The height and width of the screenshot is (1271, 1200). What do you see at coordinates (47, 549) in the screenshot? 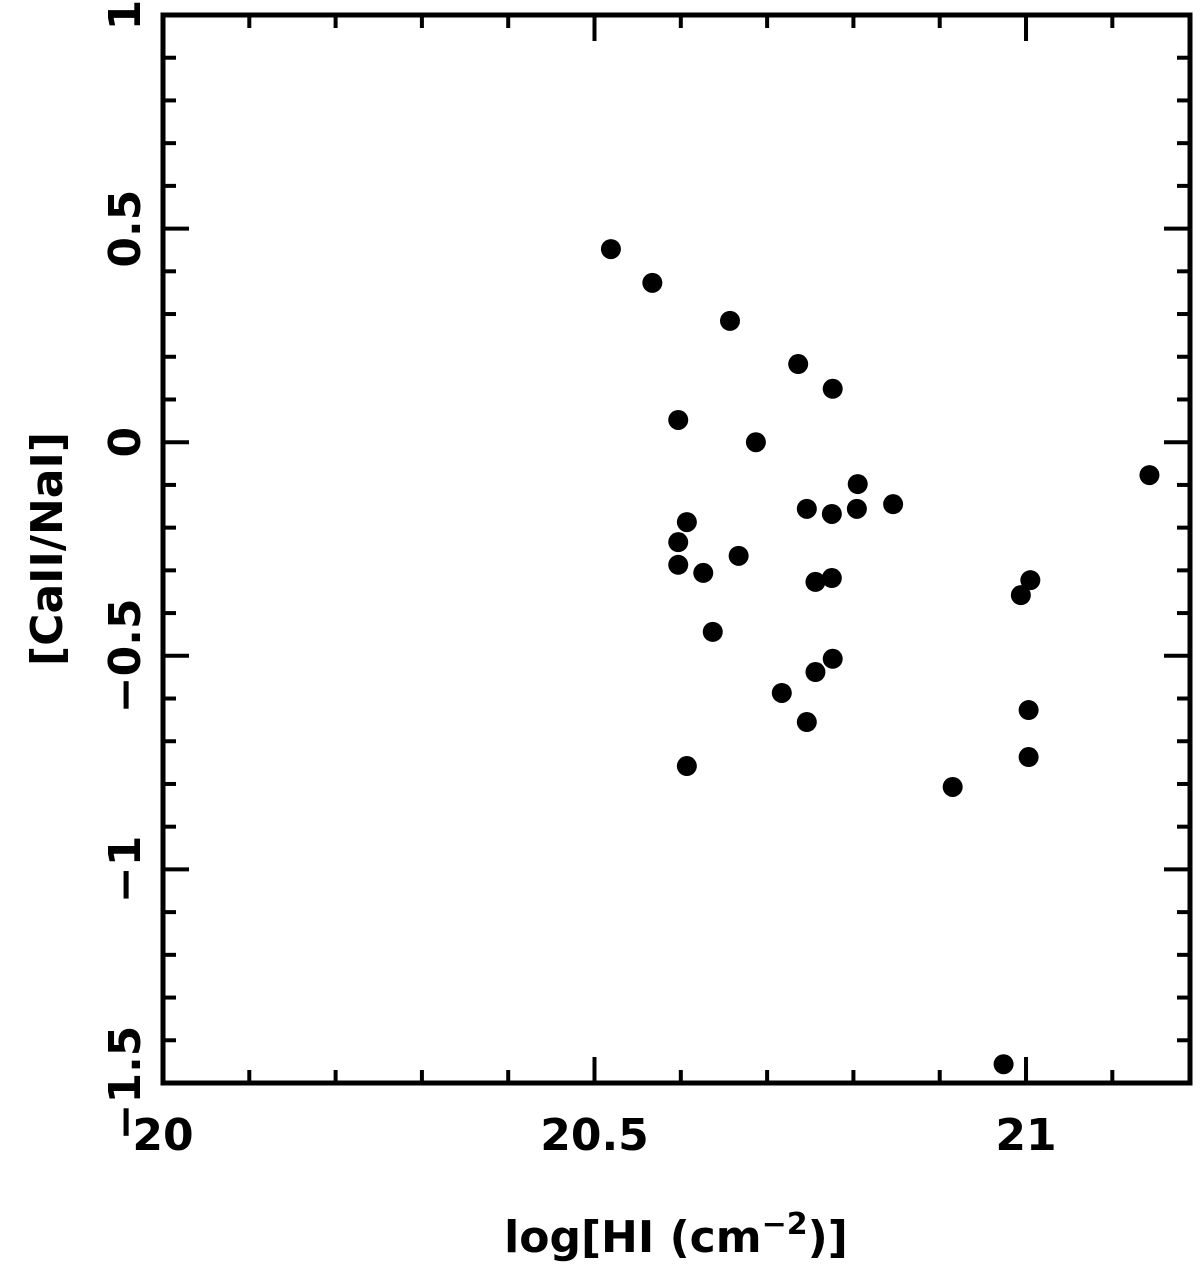
I see `y-axis-label: [CaII/NaI]` at bounding box center [47, 549].